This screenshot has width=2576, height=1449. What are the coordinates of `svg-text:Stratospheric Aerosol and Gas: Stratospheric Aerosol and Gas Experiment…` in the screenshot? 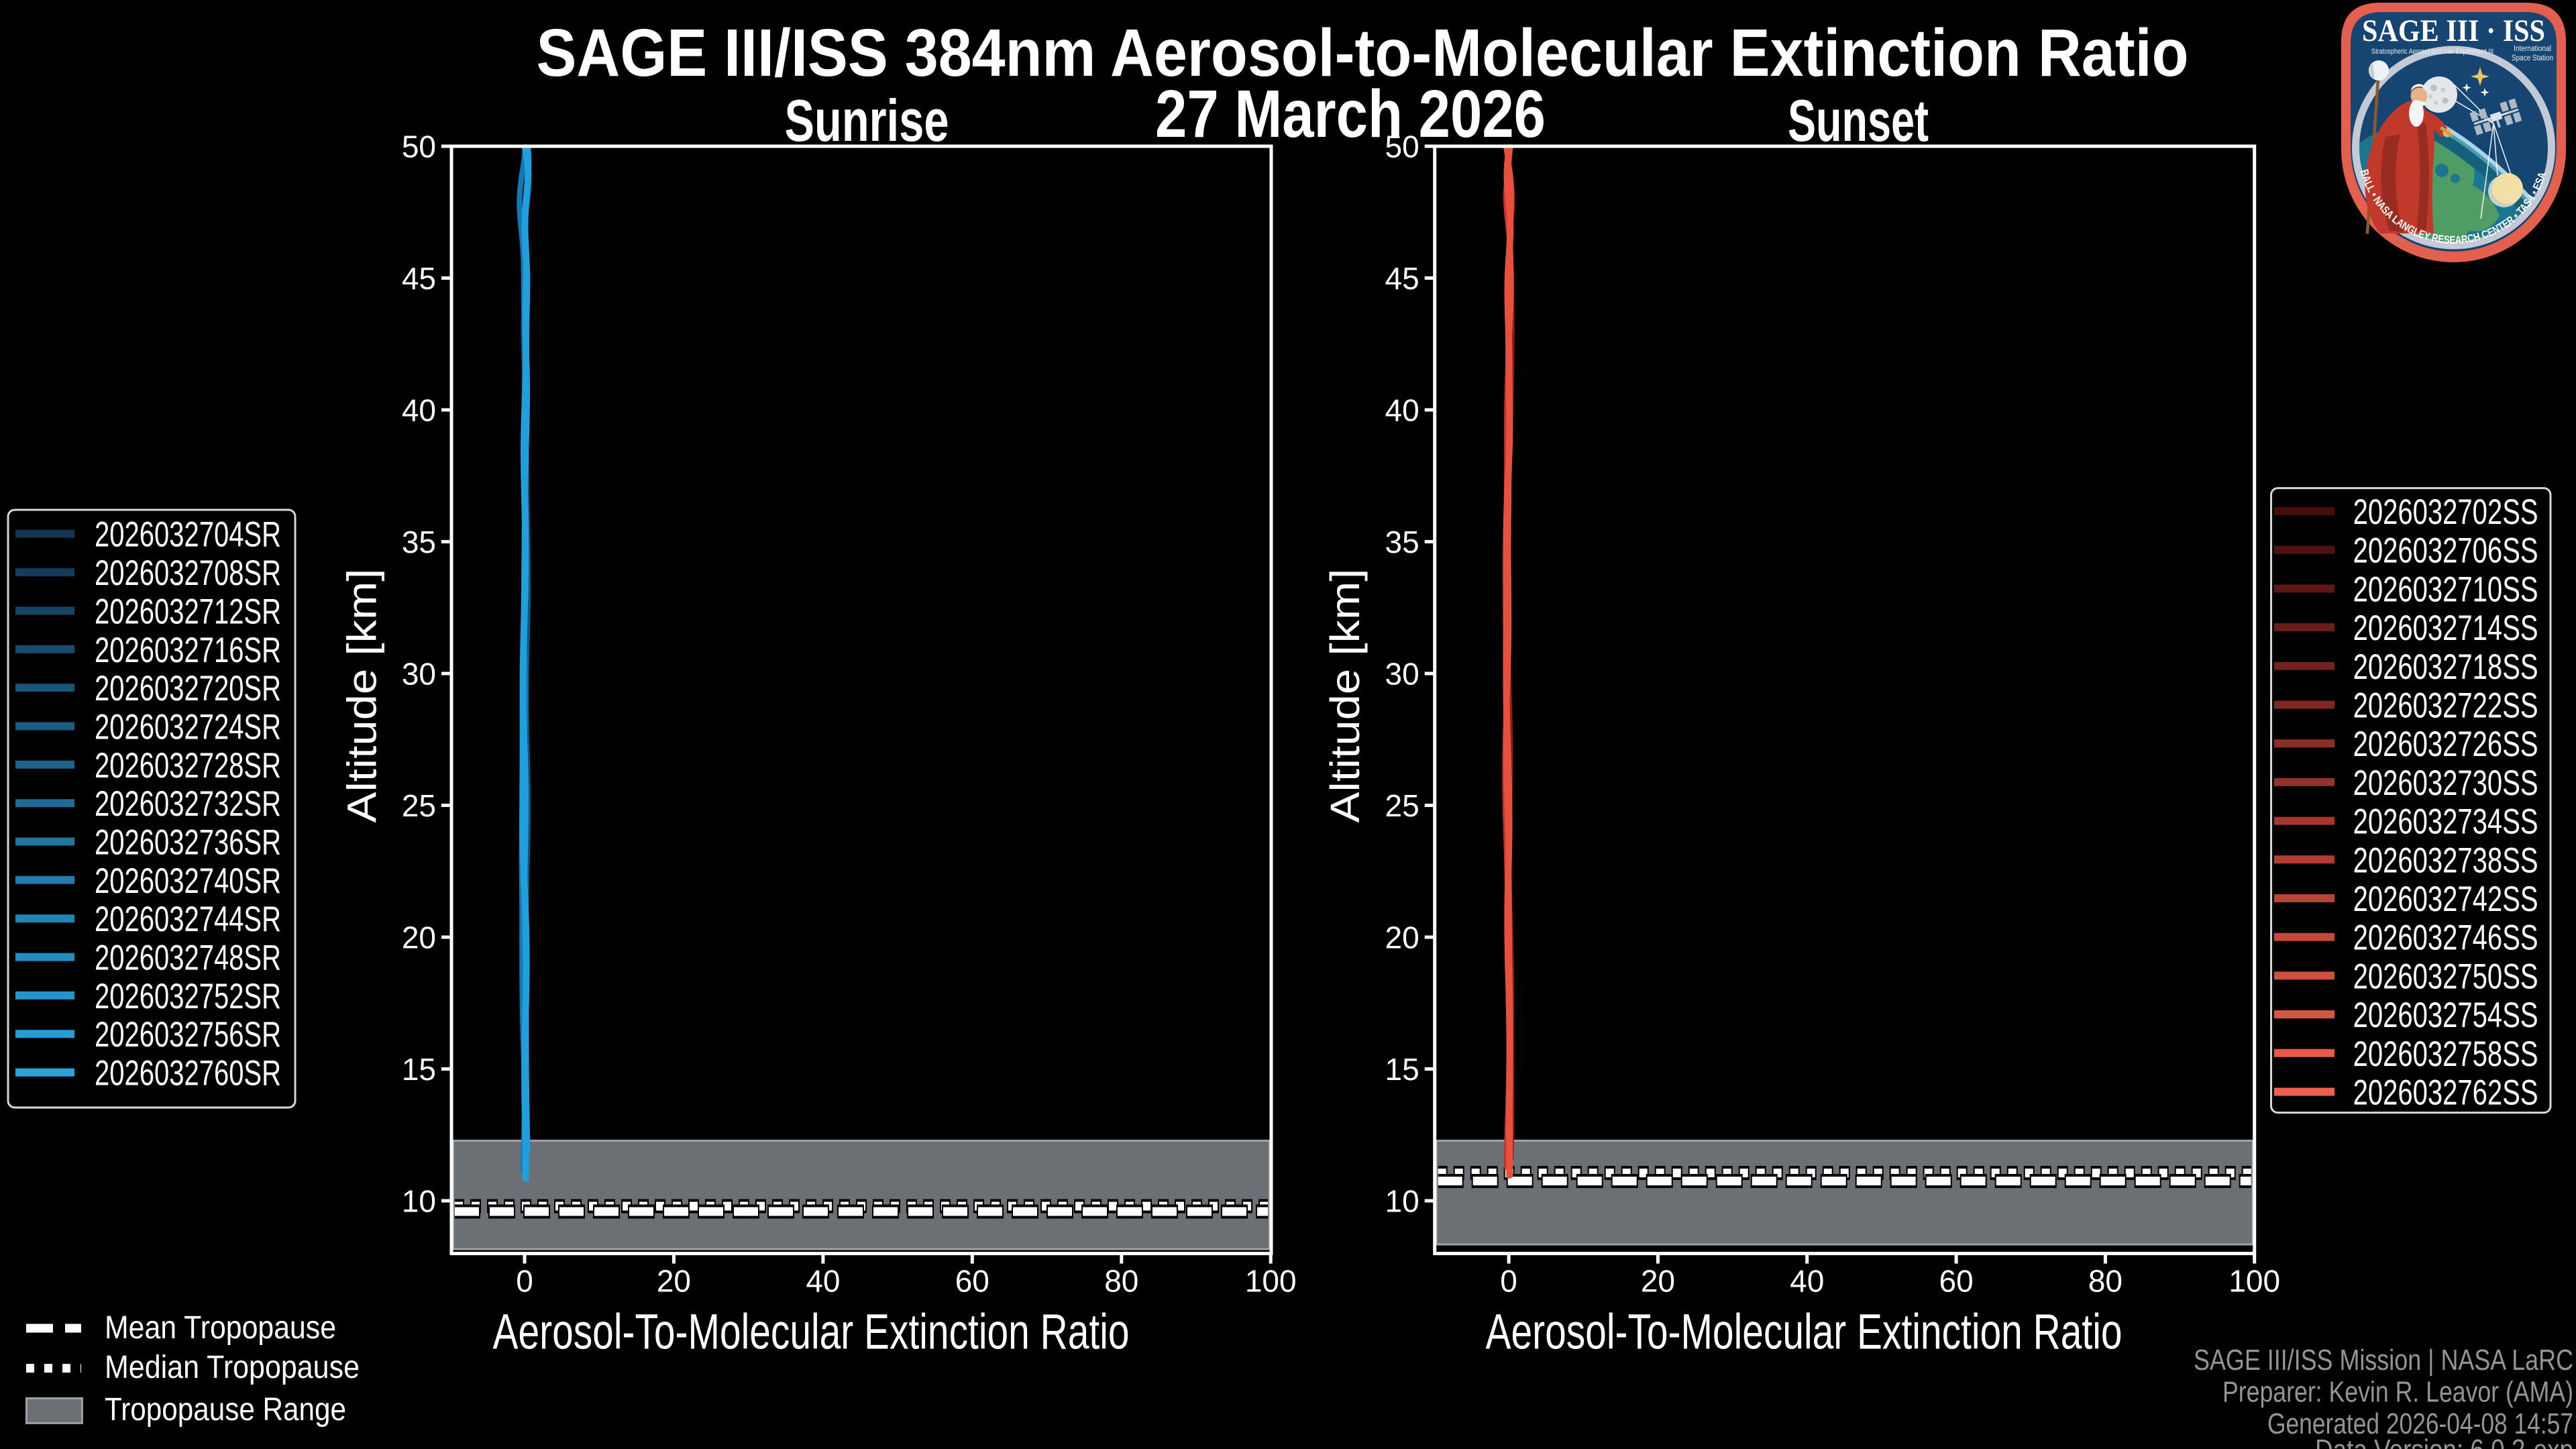 It's located at (2432, 52).